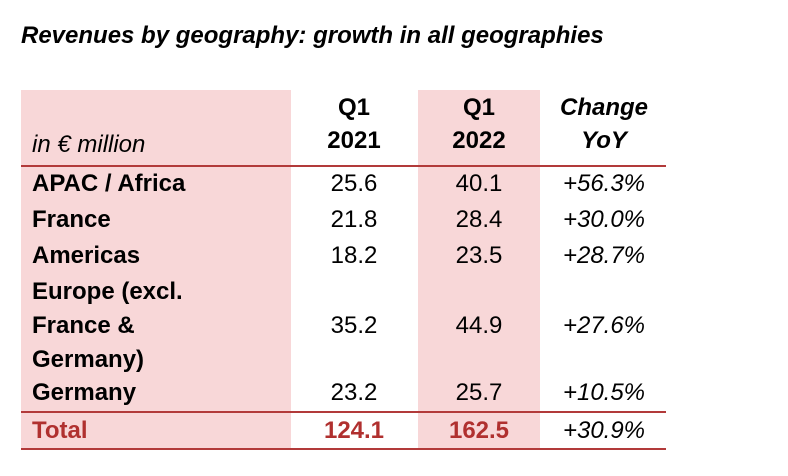 The width and height of the screenshot is (788, 476). What do you see at coordinates (479, 219) in the screenshot?
I see `cell-france-q1-2022: 28.4` at bounding box center [479, 219].